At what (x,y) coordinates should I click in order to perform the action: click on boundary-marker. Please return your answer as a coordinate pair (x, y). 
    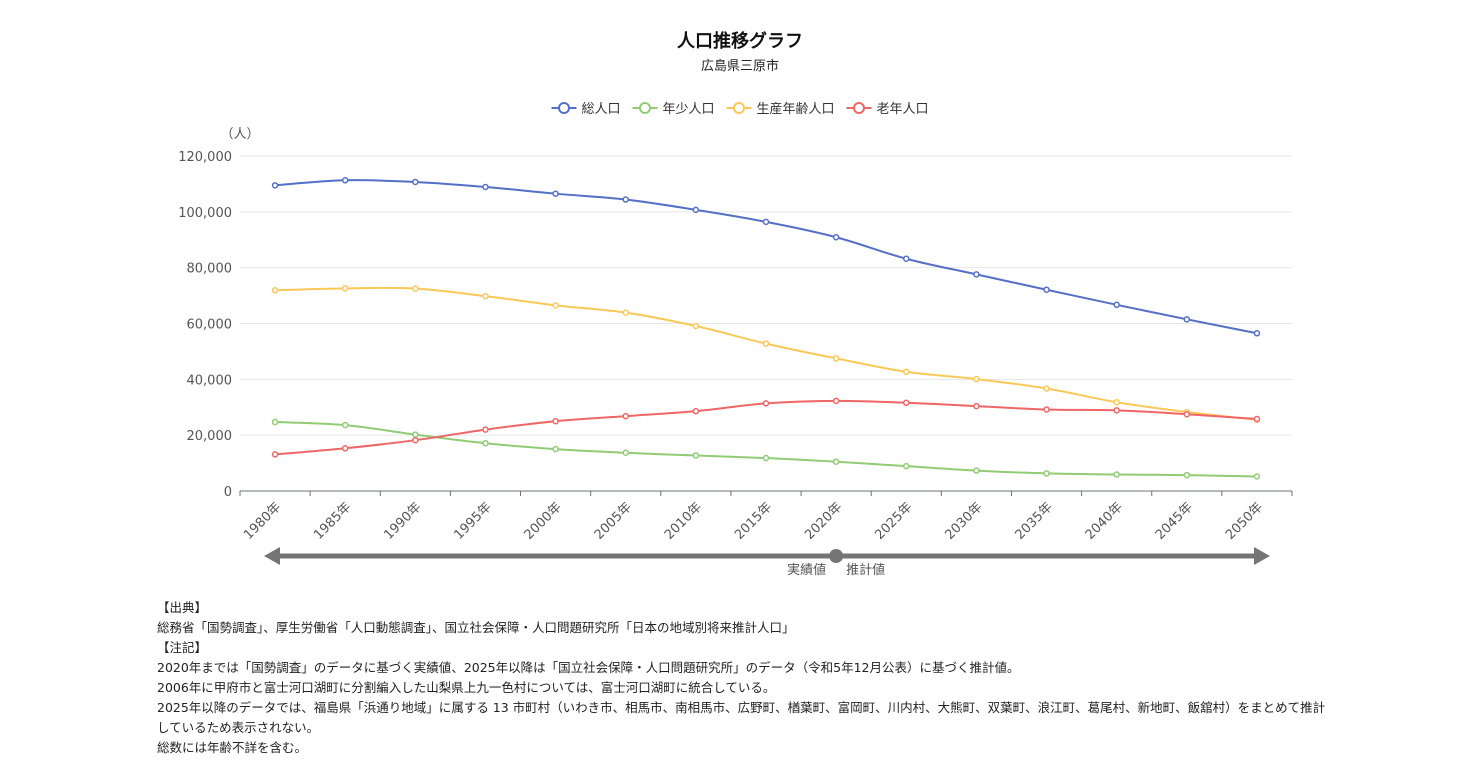
    Looking at the image, I should click on (836, 556).